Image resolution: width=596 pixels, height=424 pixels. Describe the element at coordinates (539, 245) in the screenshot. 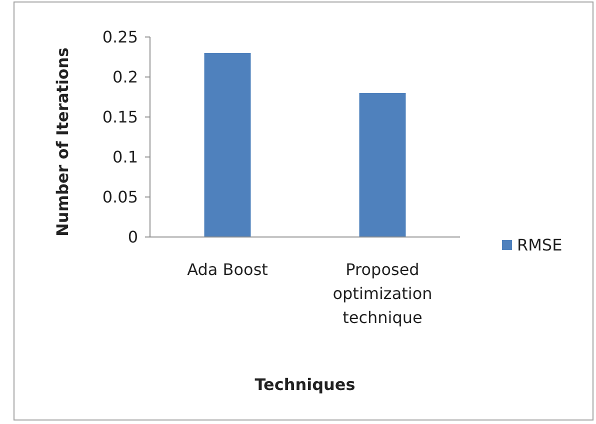

I see `legend-label: RMSE` at that location.